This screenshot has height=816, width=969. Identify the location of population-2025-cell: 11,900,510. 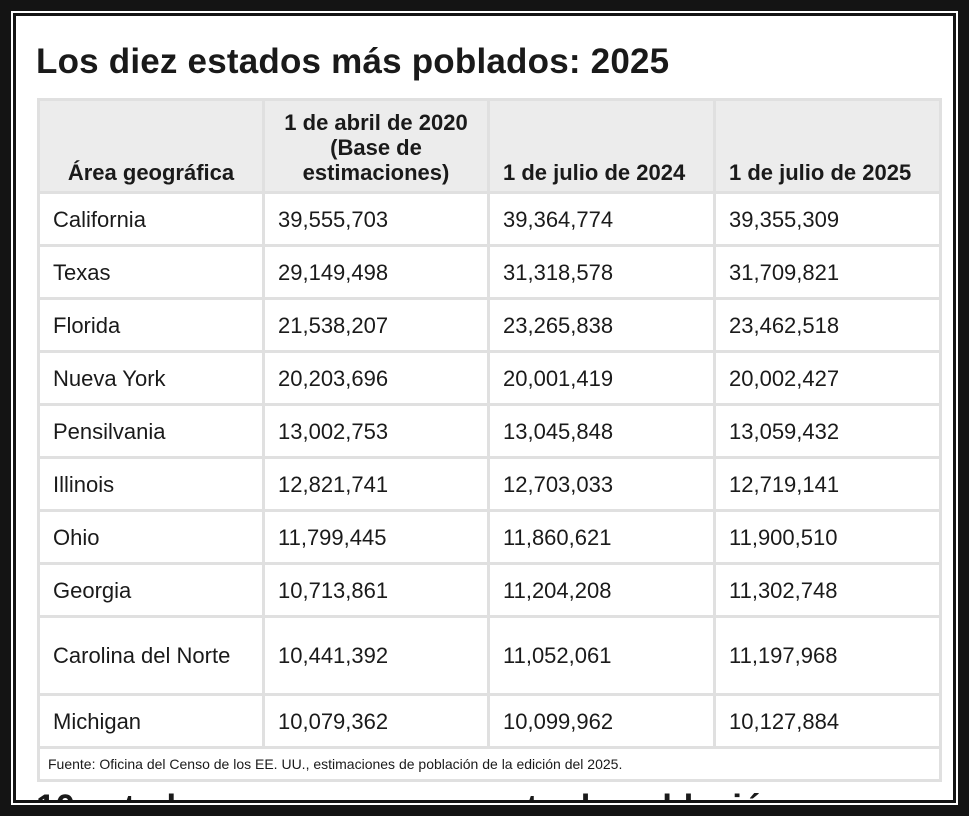
(827, 537).